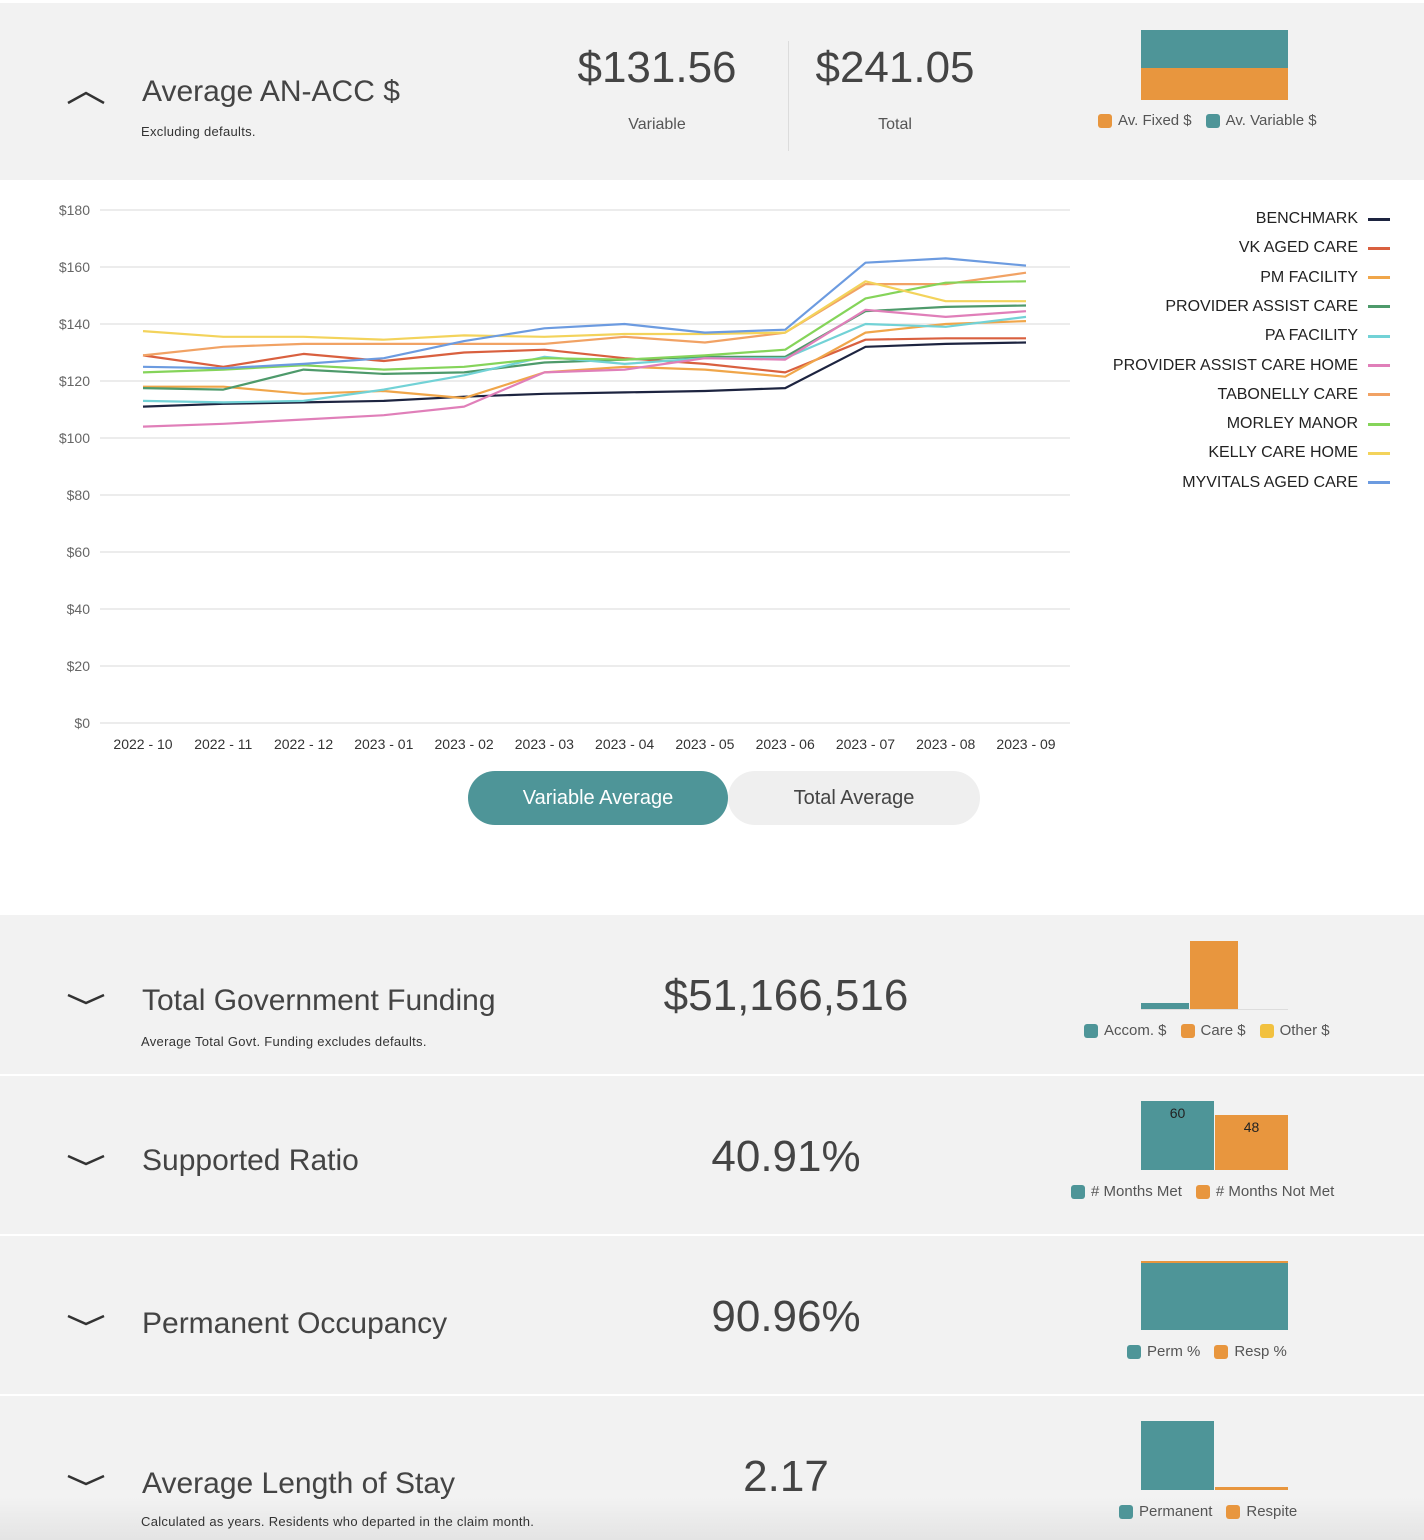 Image resolution: width=1424 pixels, height=1540 pixels. What do you see at coordinates (1323, 219) in the screenshot?
I see `legend-item: BENCHMARK` at bounding box center [1323, 219].